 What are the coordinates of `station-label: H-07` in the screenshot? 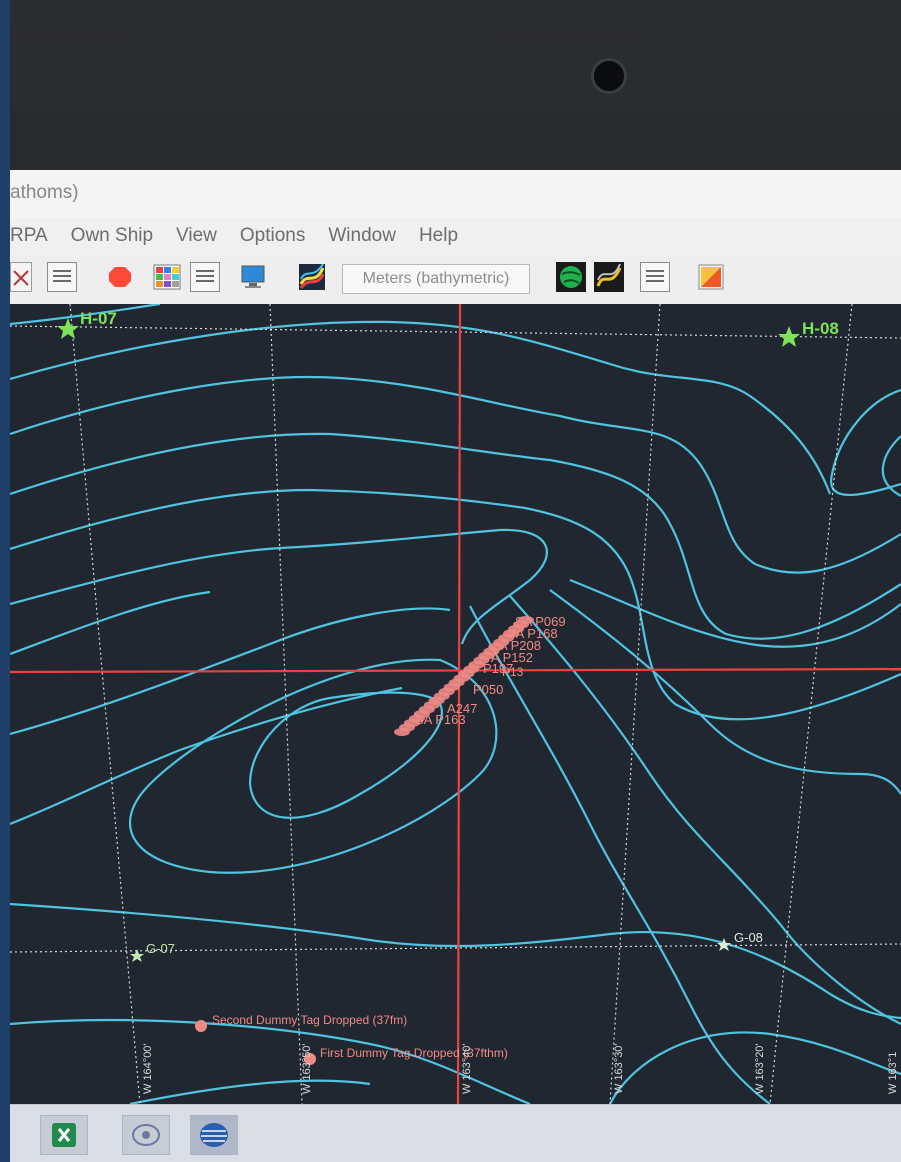 It's located at (98, 318).